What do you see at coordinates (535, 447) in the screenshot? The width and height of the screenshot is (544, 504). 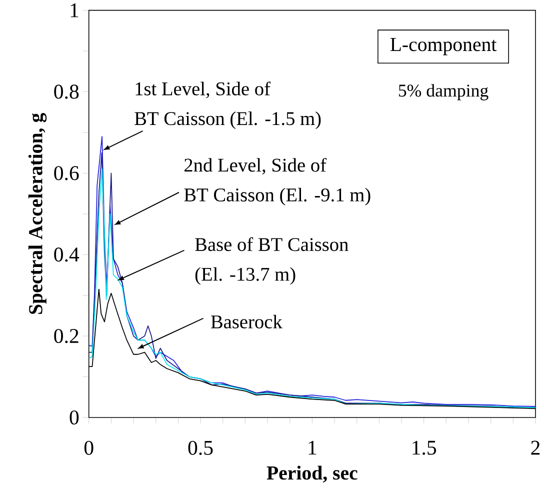 I see `x-tick-label: 2` at bounding box center [535, 447].